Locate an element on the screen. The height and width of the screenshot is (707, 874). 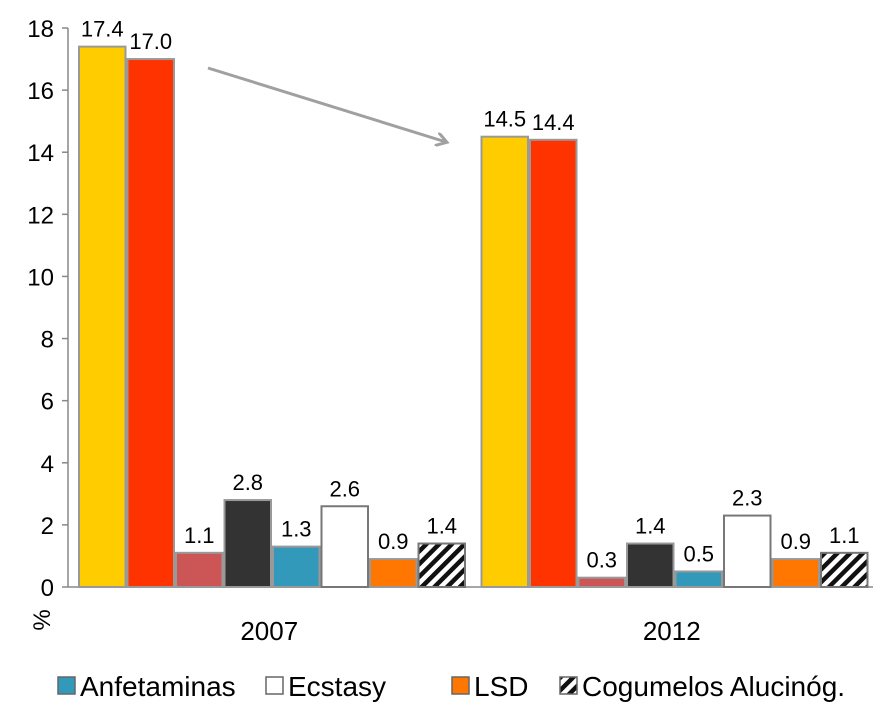
y-tick-label: 12 is located at coordinates (40, 215).